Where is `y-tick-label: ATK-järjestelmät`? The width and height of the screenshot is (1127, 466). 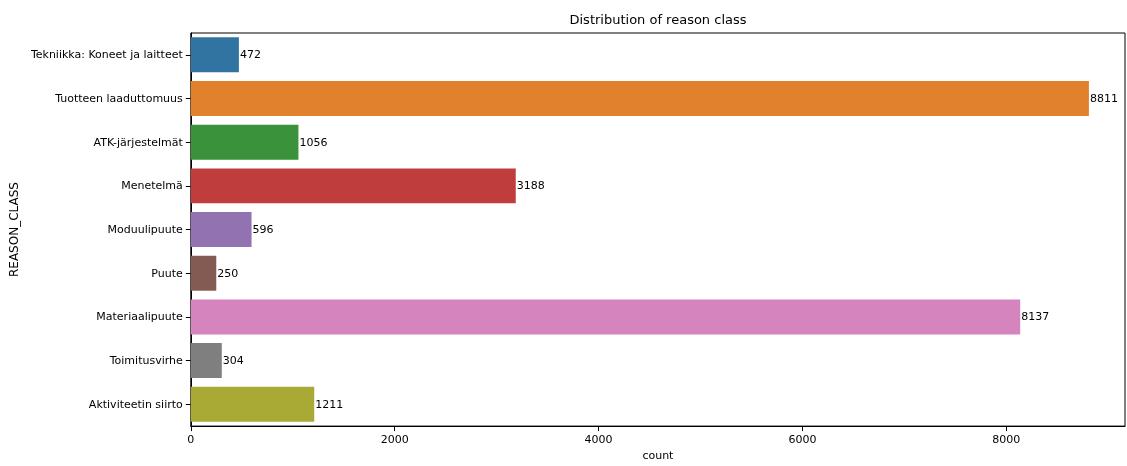 y-tick-label: ATK-järjestelmät is located at coordinates (138, 142).